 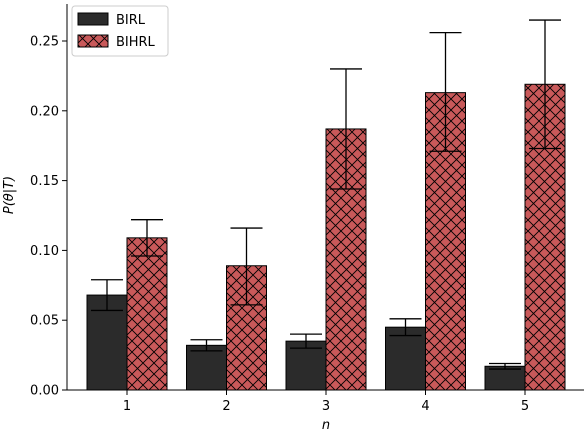 What do you see at coordinates (9, 195) in the screenshot?
I see `y-axis-label: P(θ|T)` at bounding box center [9, 195].